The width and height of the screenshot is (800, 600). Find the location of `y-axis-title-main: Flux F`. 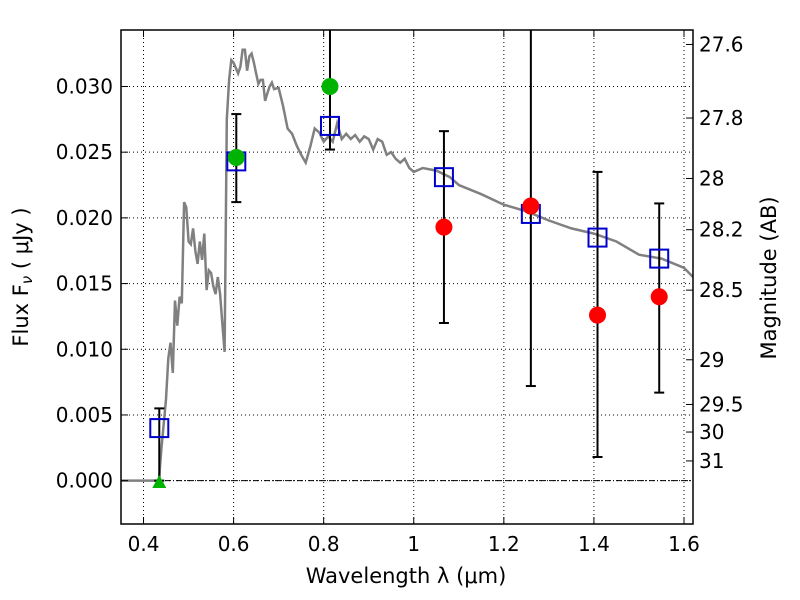

y-axis-title-main: Flux F is located at coordinates (21, 315).